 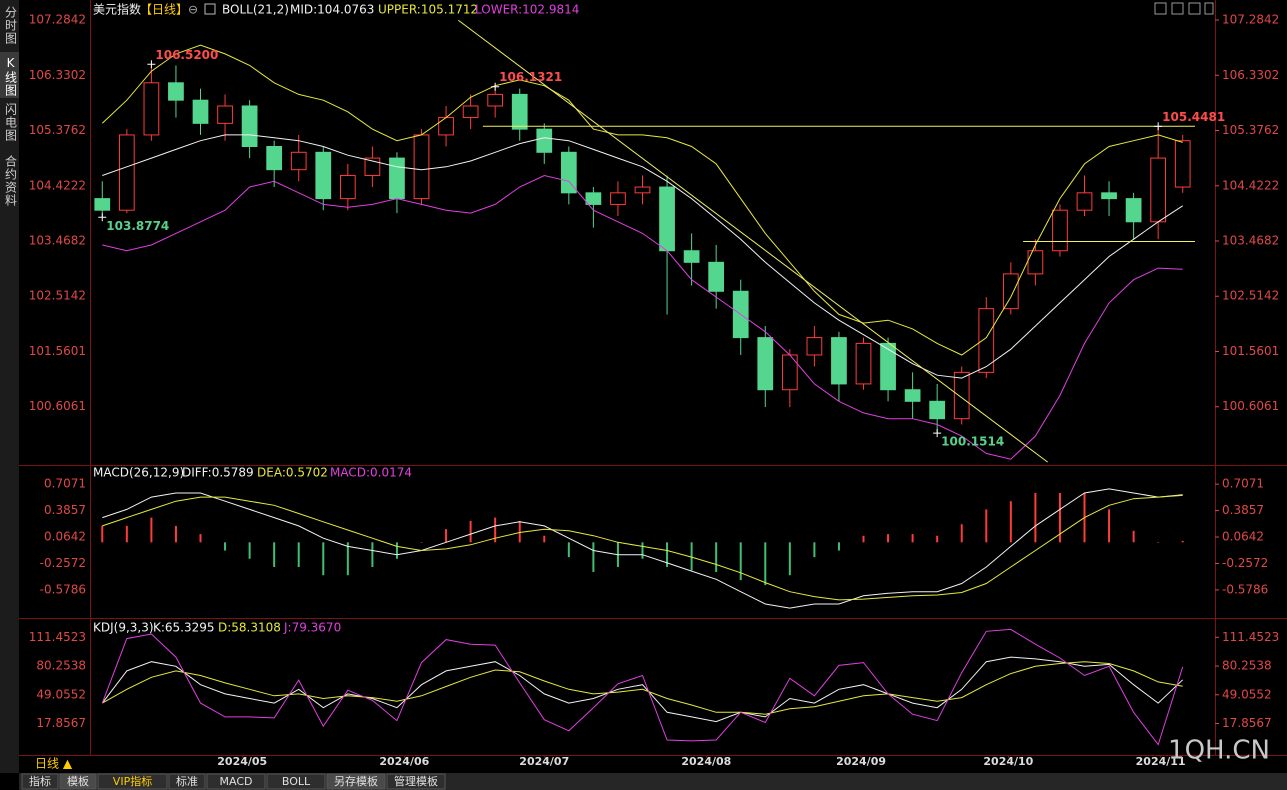 I want to click on settings-icon, so click(x=210, y=9).